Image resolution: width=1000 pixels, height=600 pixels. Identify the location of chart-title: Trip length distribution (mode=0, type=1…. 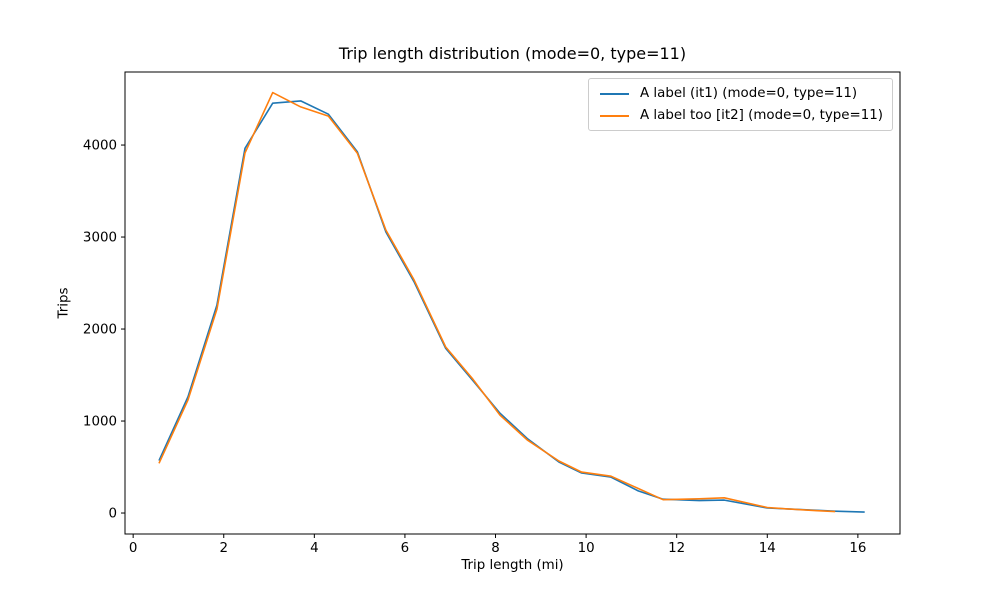
(512, 53).